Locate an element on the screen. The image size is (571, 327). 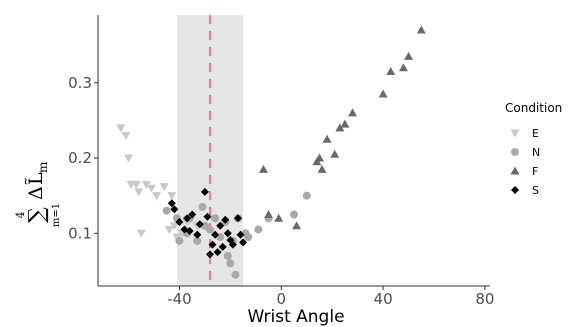
y-tick-label: 0.1 is located at coordinates (80, 233).